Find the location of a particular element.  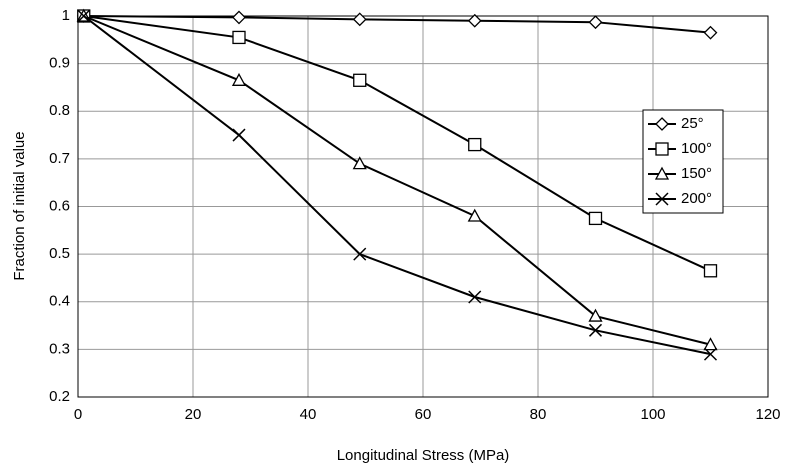

x-tick-label: 20 is located at coordinates (193, 414).